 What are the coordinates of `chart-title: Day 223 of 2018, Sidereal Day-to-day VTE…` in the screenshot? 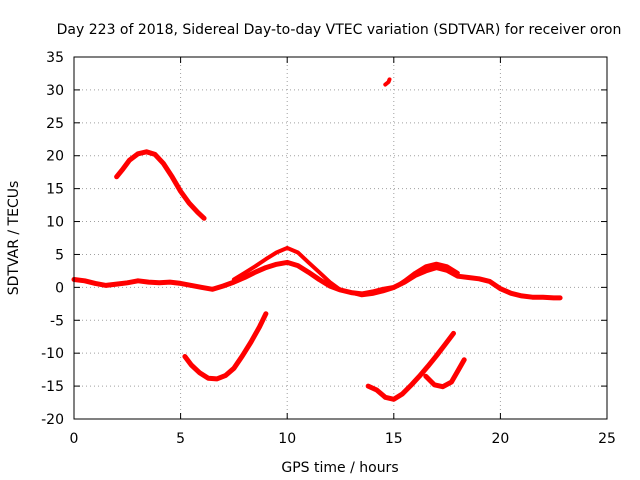 It's located at (339, 30).